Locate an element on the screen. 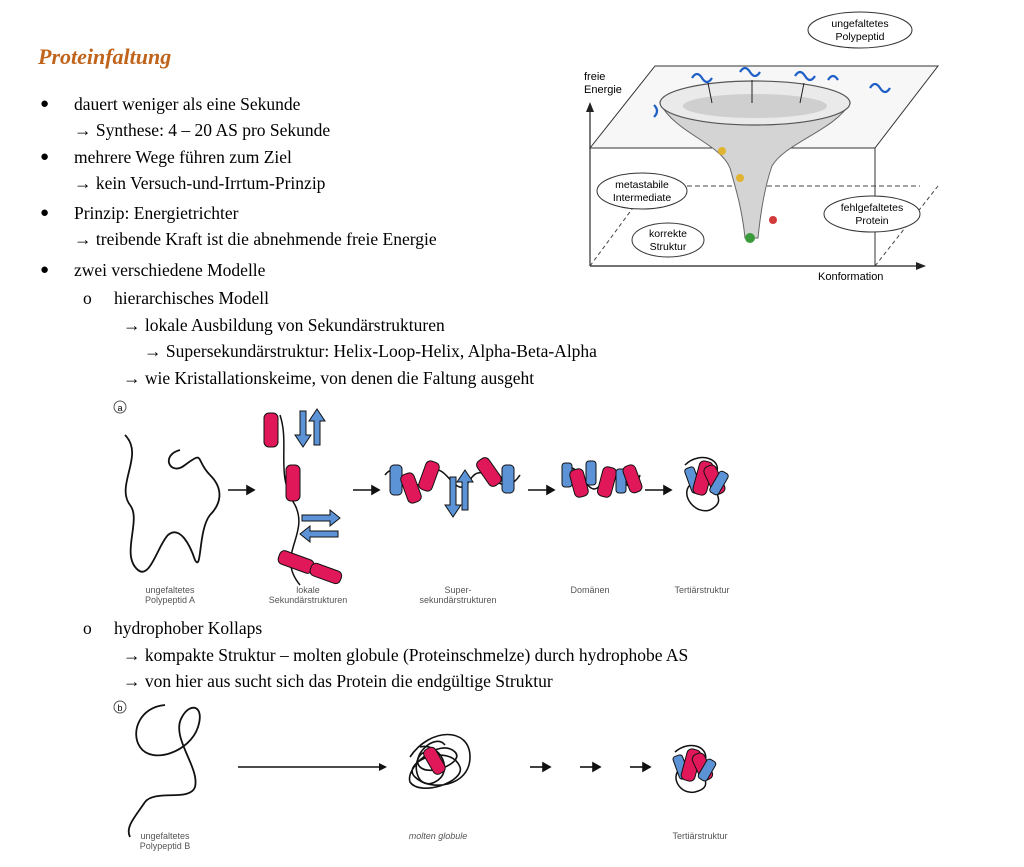 The image size is (1024, 867). funnel-inner is located at coordinates (755, 106).